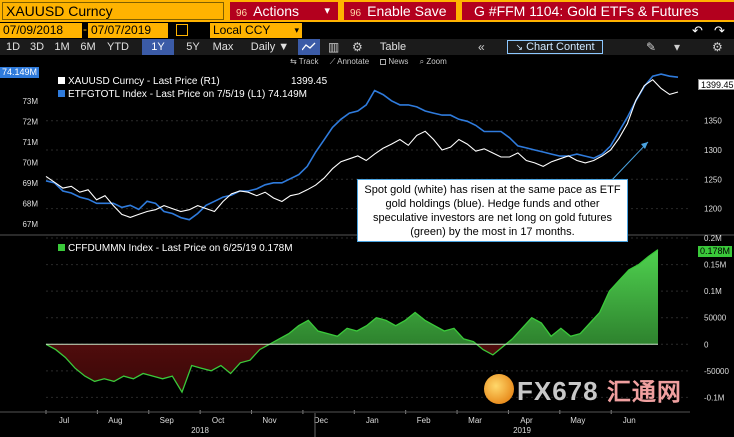 The width and height of the screenshot is (734, 437). Describe the element at coordinates (644, 145) in the screenshot. I see `annotation-arrowhead` at that location.